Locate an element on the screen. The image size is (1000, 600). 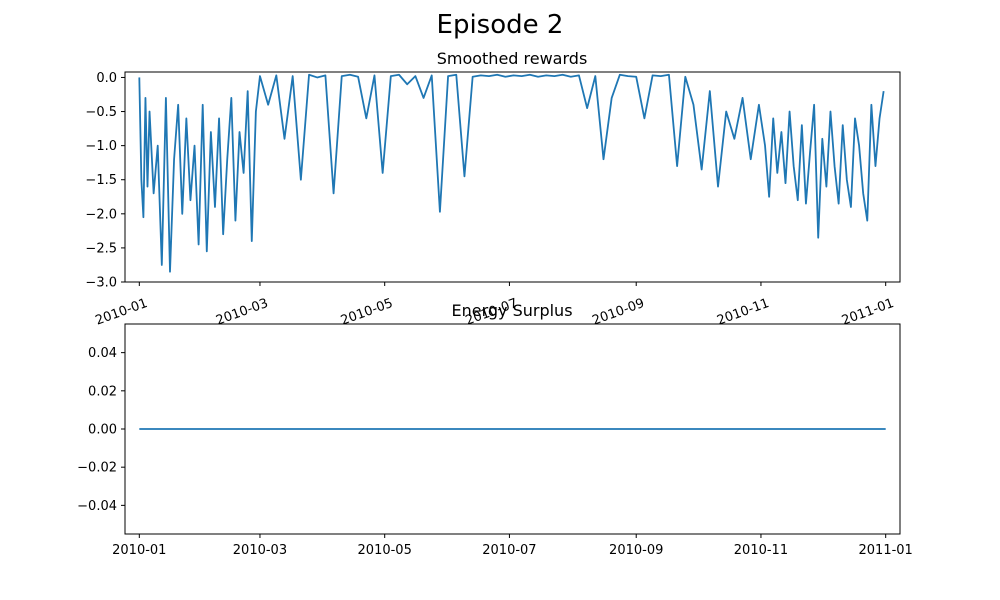
x-tick-label: 2010-05 is located at coordinates (385, 550).